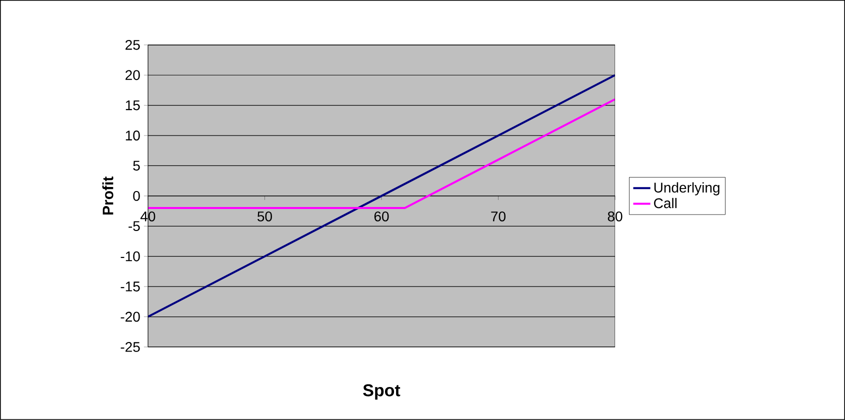 This screenshot has width=845, height=420. I want to click on y-tick-label: 25, so click(133, 45).